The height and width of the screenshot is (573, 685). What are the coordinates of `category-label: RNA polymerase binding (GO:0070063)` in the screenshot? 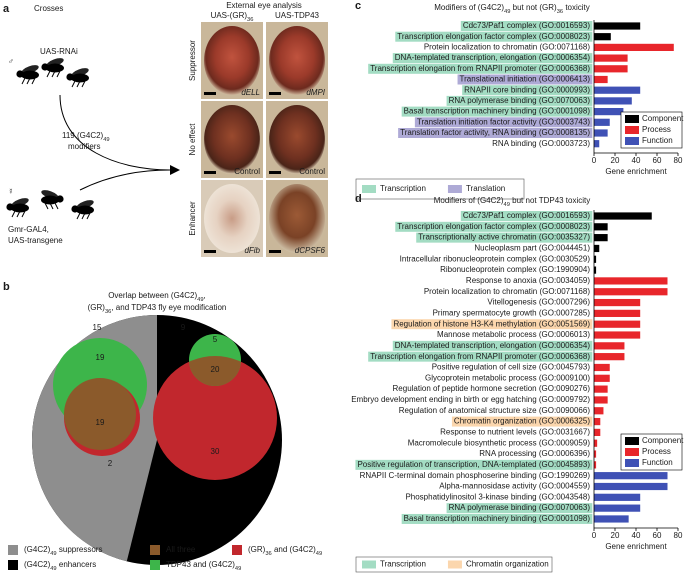 It's located at (520, 100).